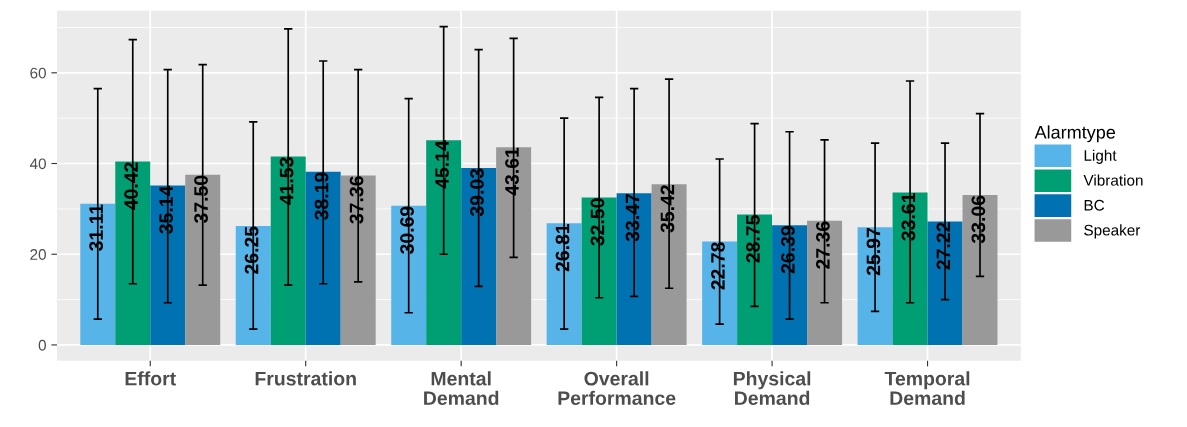 This screenshot has height=427, width=1187. What do you see at coordinates (943, 246) in the screenshot?
I see `data-label: 27.22` at bounding box center [943, 246].